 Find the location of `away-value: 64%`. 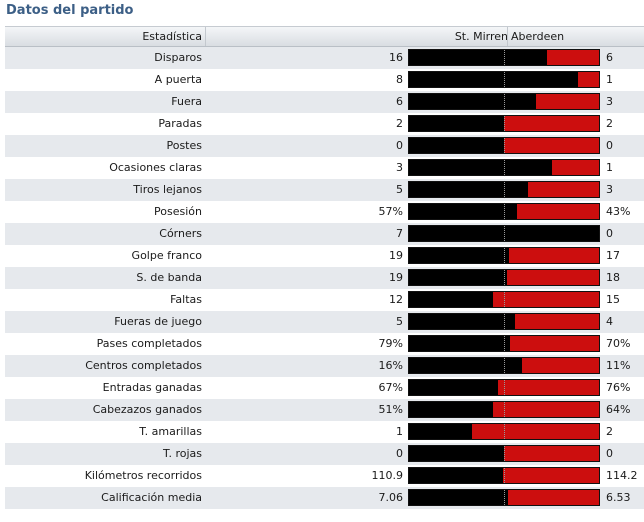

away-value: 64% is located at coordinates (618, 409).